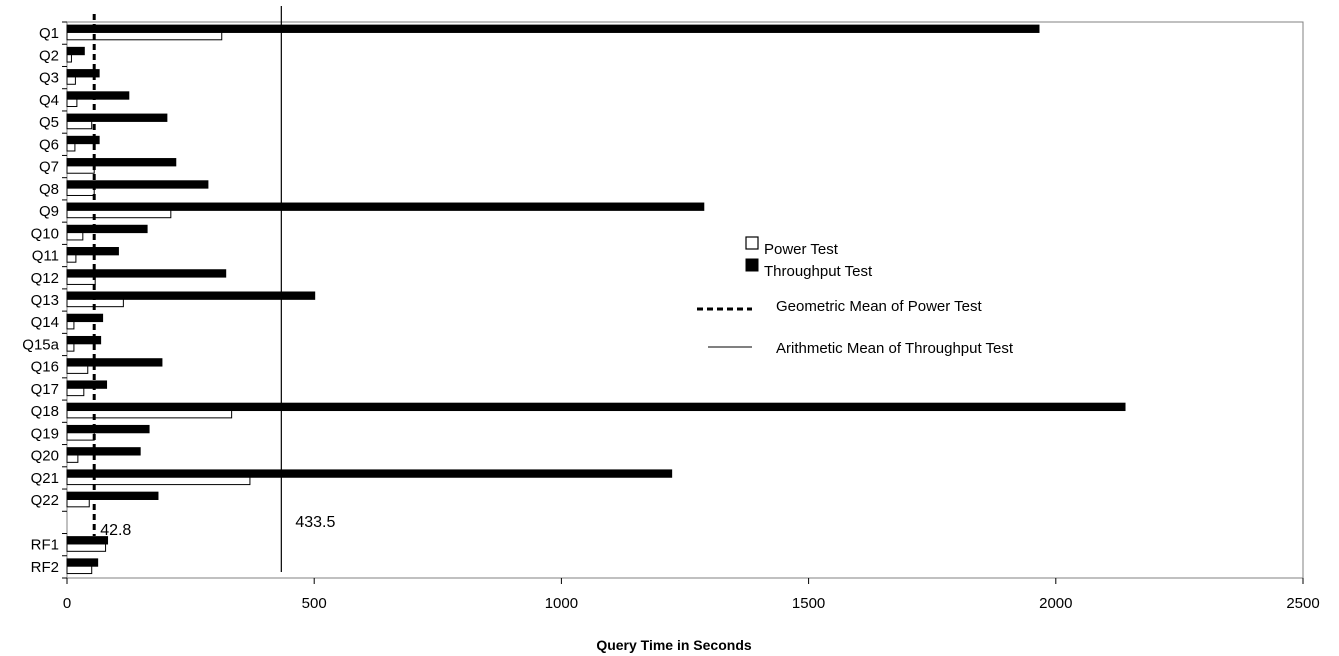  Describe the element at coordinates (45, 278) in the screenshot. I see `category-label: Q12` at that location.